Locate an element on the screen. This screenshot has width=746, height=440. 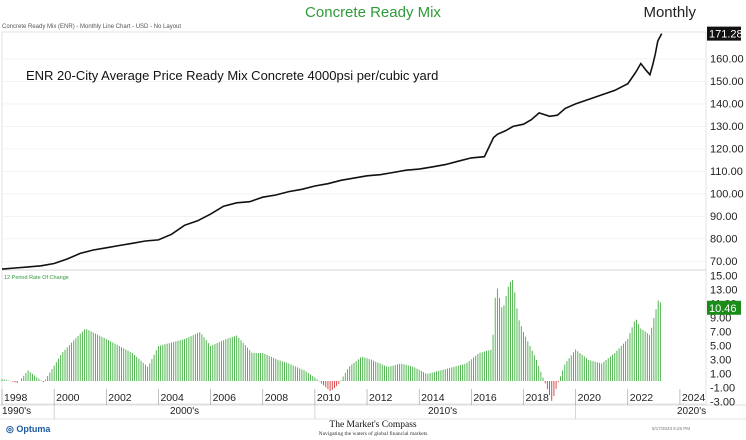
price-tick-label: 110.00 is located at coordinates (726, 172).